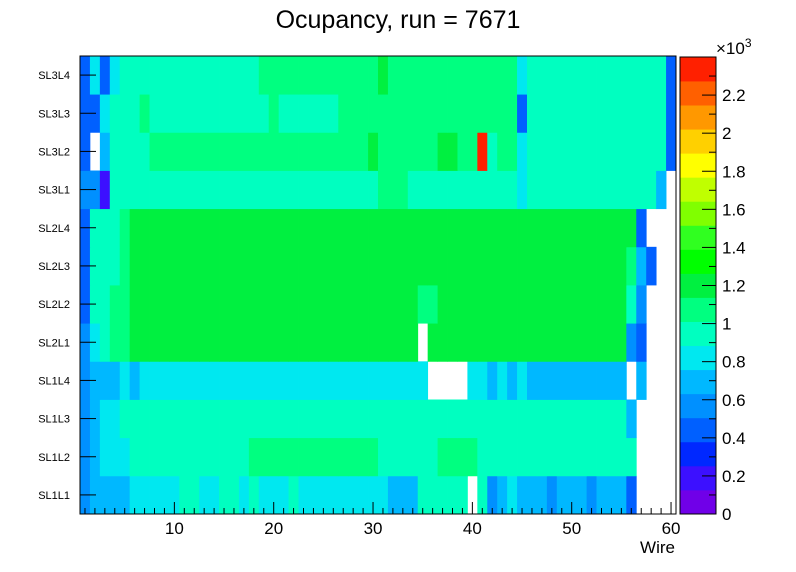  Describe the element at coordinates (712, 290) in the screenshot. I see `color-scale: 0 0.2 0.4 0.6 0.8 1 1.2 1.4 1.6 1.8 2 2.2` at that location.